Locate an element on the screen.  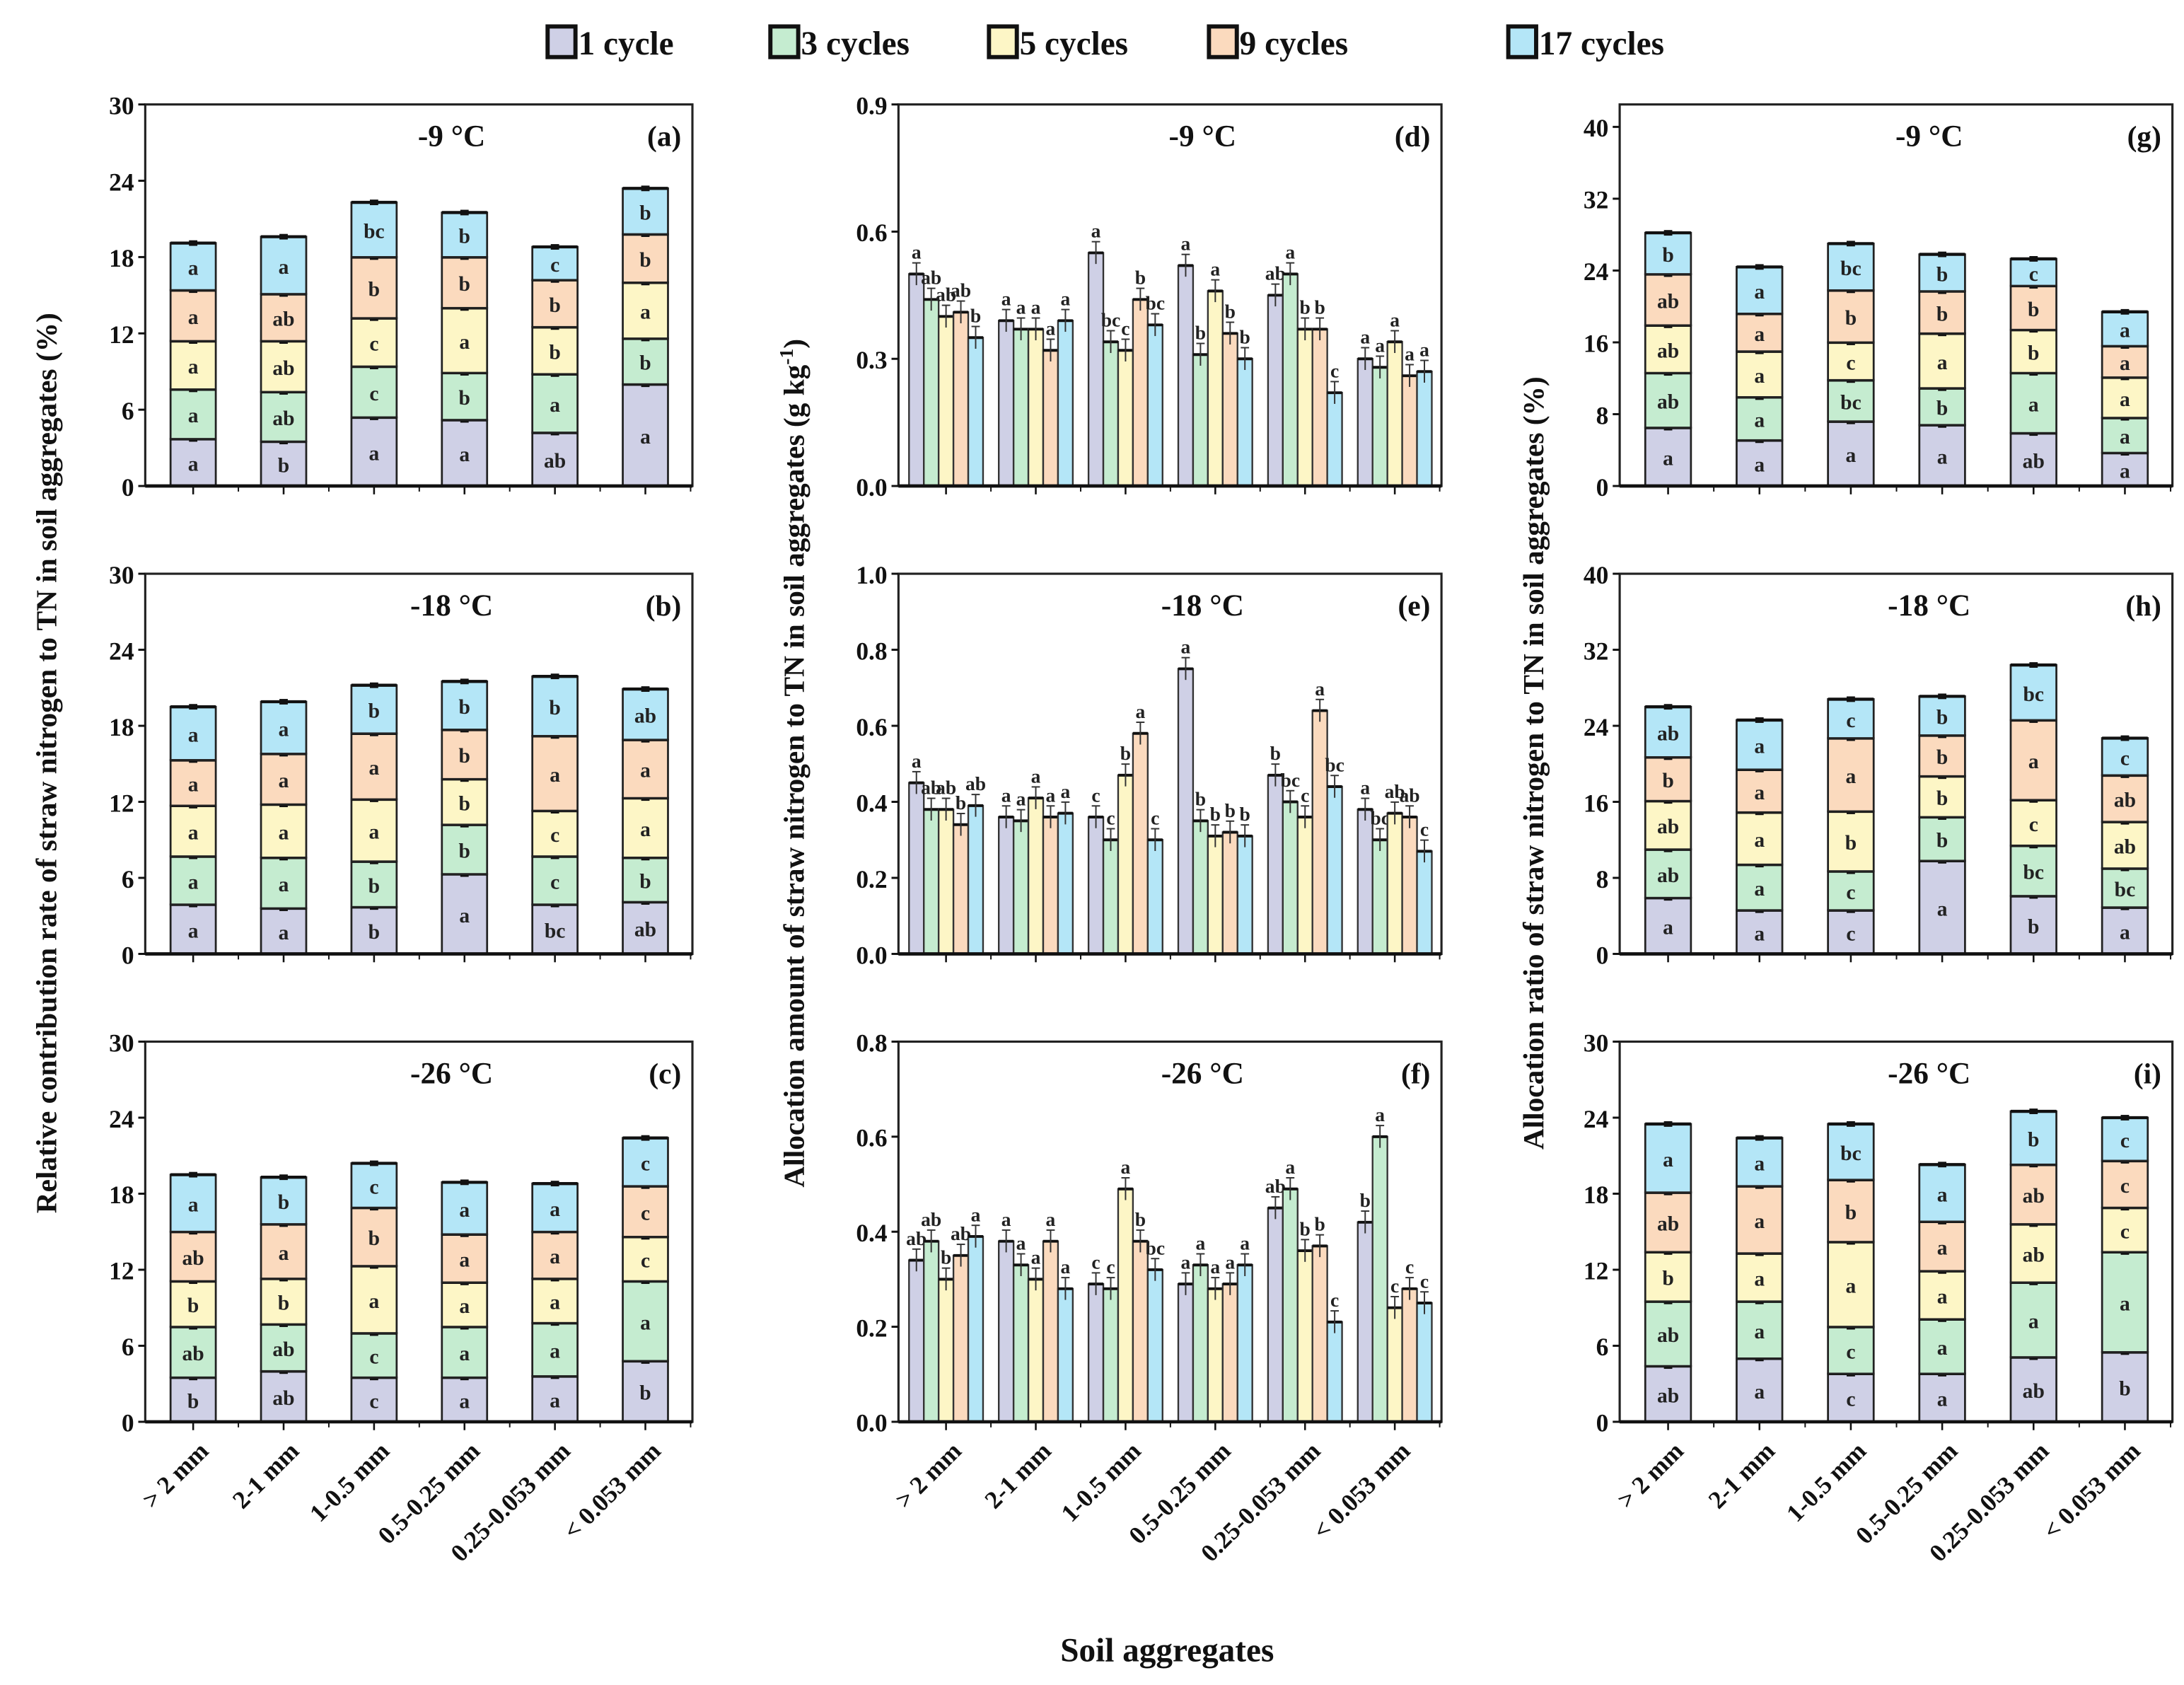
legend-swatch is located at coordinates (561, 41).